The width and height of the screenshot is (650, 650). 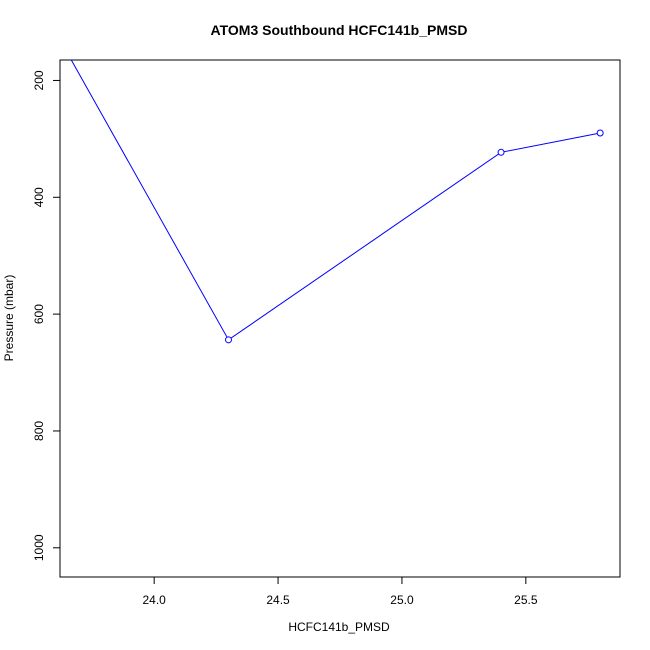 What do you see at coordinates (278, 600) in the screenshot?
I see `x-tick-label: 24.5` at bounding box center [278, 600].